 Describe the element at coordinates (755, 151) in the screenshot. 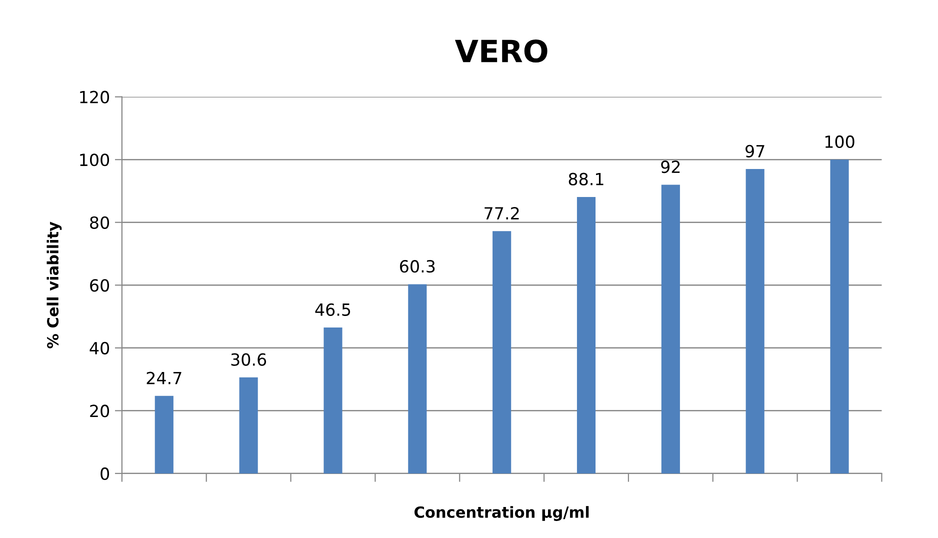

I see `data-label: 97` at that location.